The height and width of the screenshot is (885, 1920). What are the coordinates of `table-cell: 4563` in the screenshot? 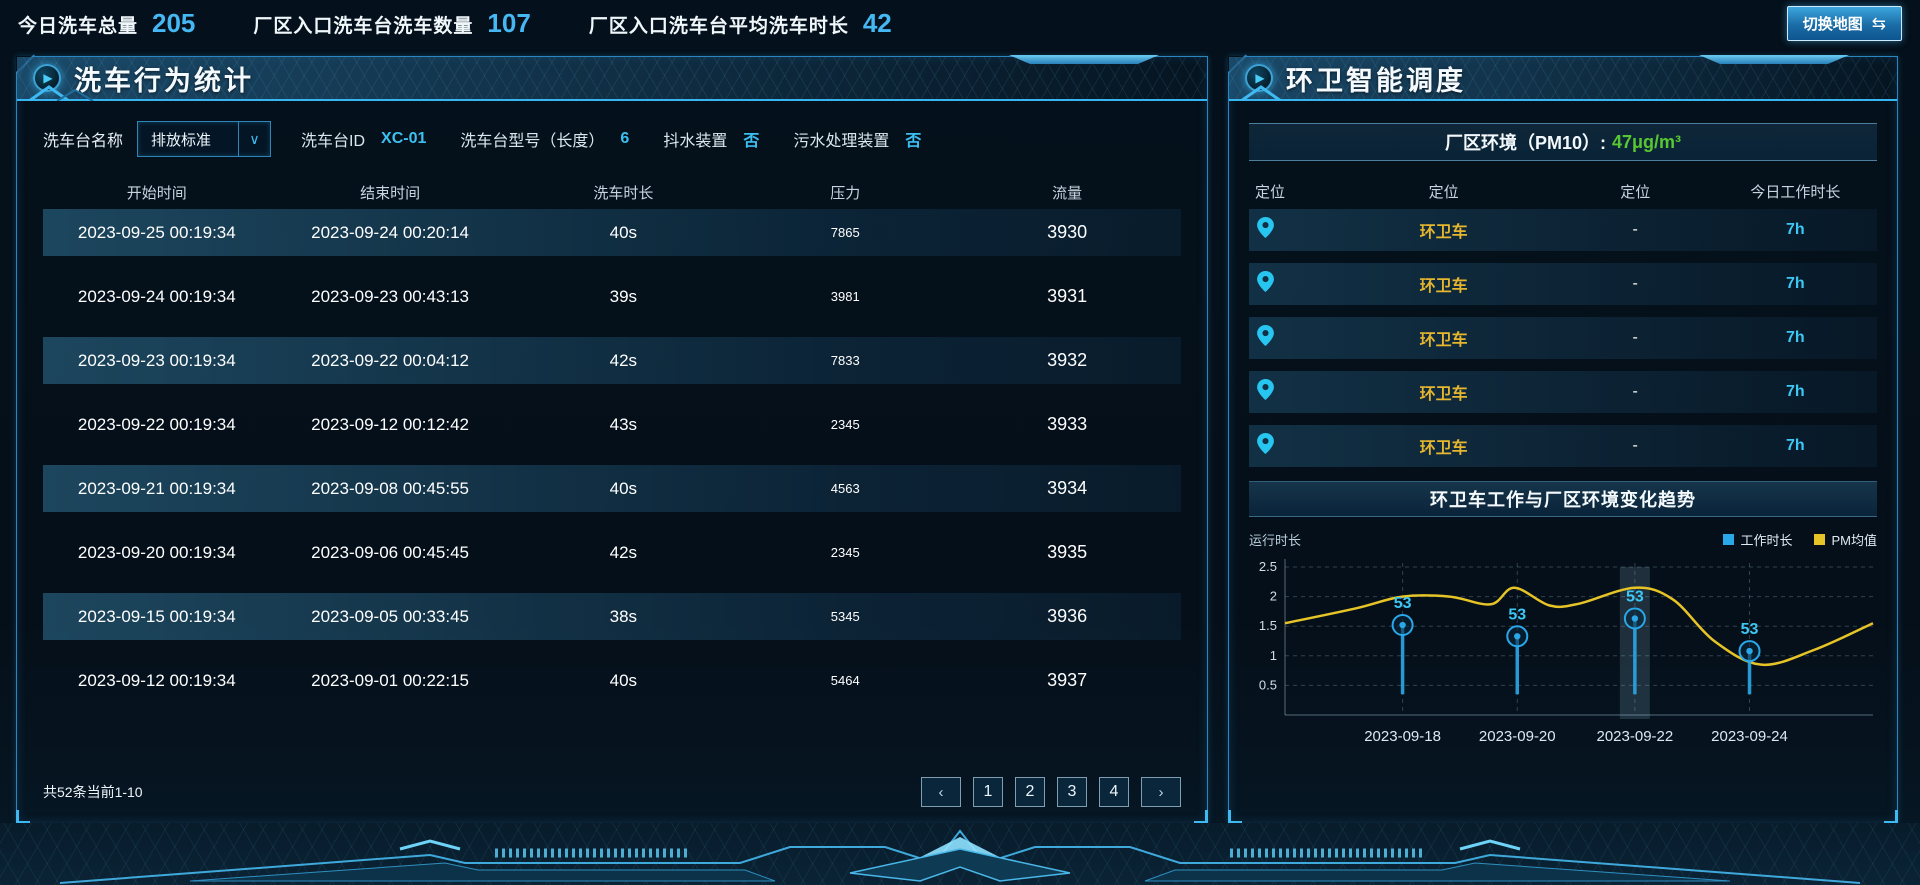 It's located at (845, 488).